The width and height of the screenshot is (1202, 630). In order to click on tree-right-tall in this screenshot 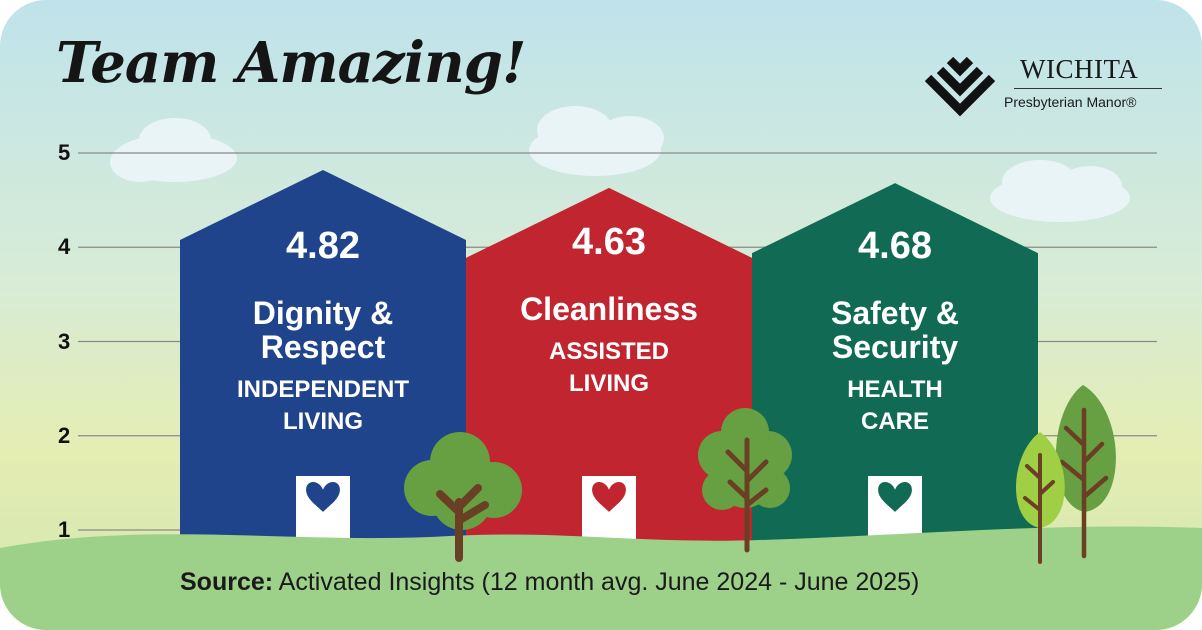, I will do `click(1085, 472)`.